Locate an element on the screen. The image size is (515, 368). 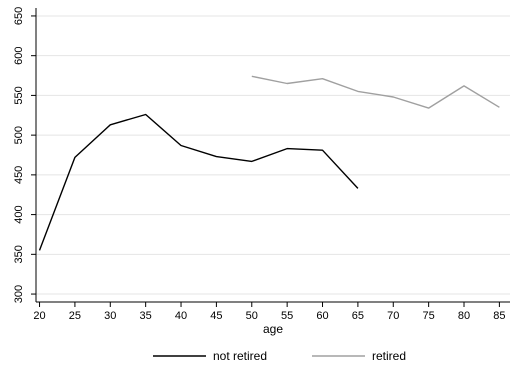
x-tick-label: 70 is located at coordinates (393, 316).